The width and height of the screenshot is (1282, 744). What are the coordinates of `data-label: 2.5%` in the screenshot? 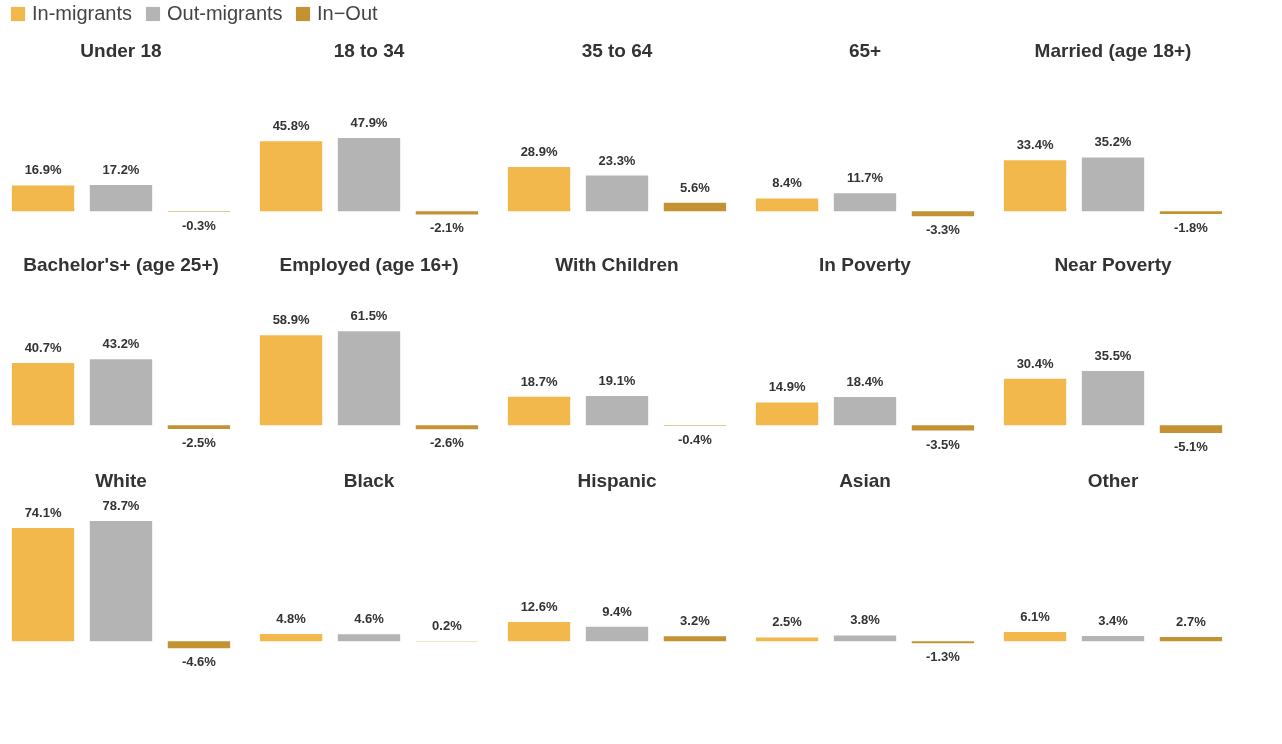 It's located at (787, 622).